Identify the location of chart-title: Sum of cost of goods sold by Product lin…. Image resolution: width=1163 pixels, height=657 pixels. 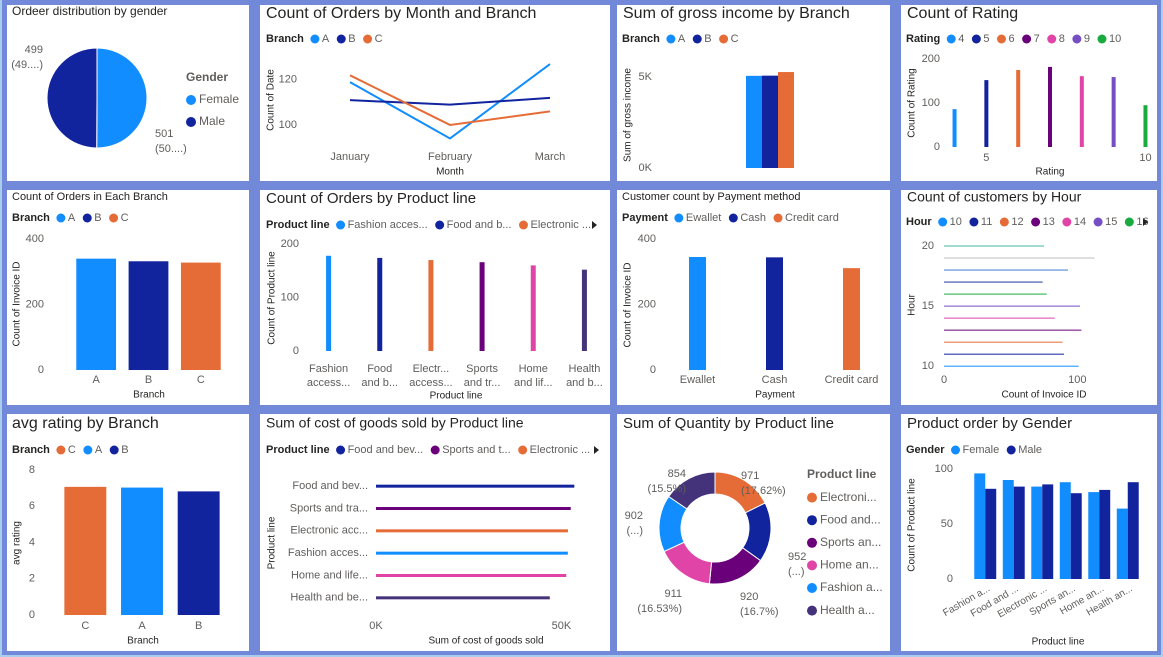
(395, 423).